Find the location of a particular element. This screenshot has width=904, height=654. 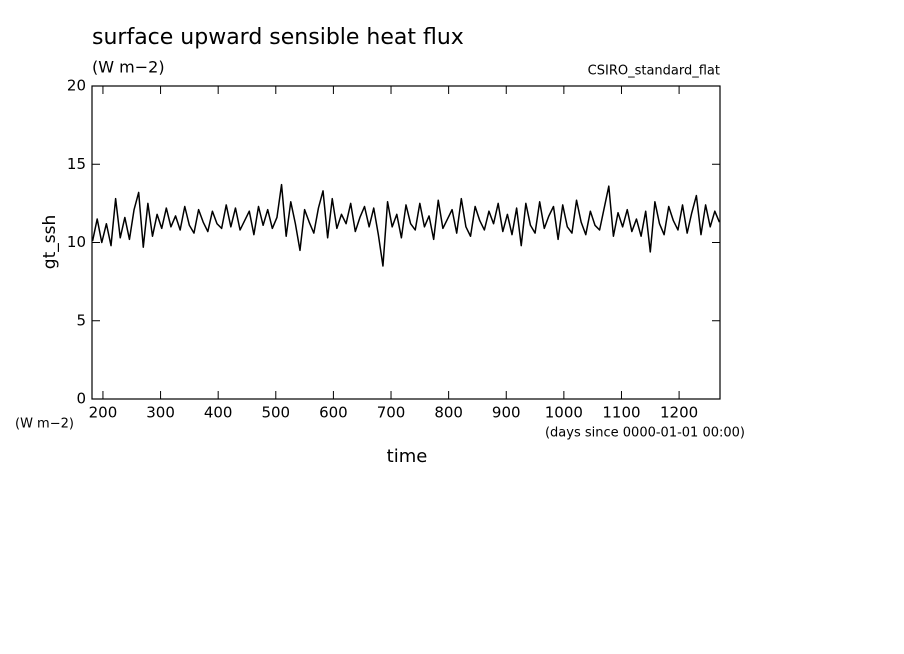

y-tick-label: 5 is located at coordinates (81, 320).